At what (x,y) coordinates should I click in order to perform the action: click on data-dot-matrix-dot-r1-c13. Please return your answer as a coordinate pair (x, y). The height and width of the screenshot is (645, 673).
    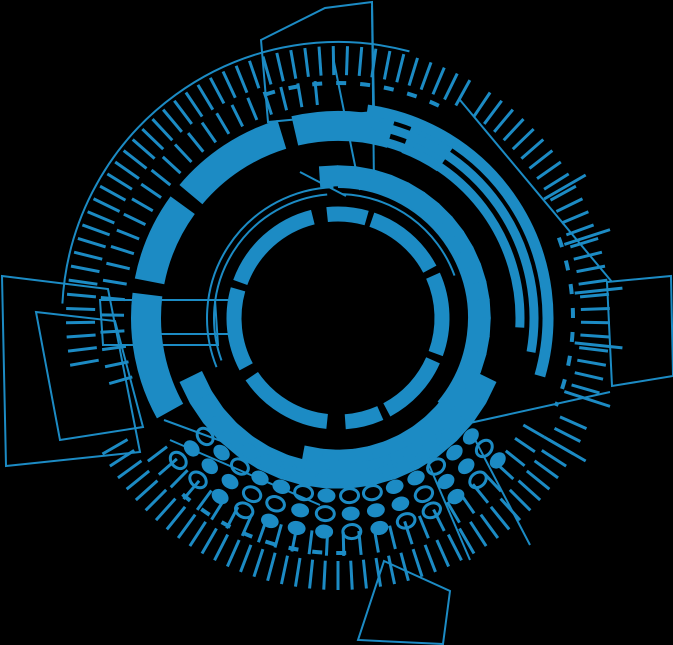
    Looking at the image, I should click on (205, 436).